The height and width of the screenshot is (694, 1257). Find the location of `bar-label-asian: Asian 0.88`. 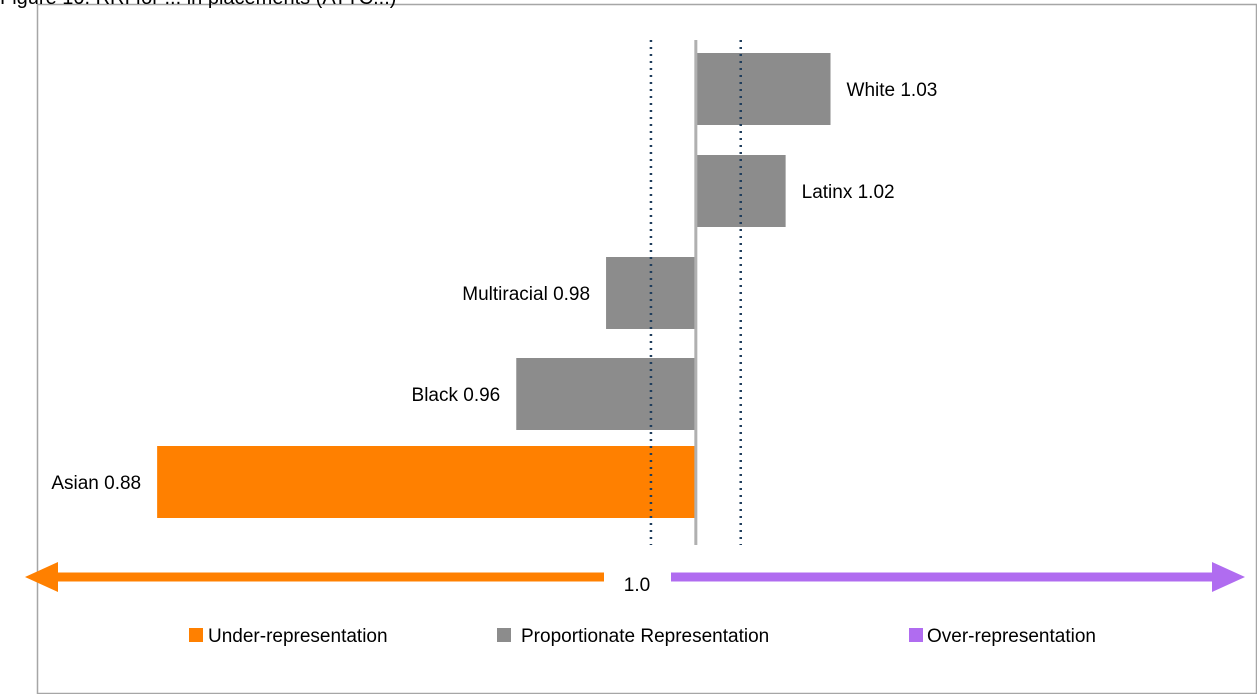

bar-label-asian: Asian 0.88 is located at coordinates (96, 483).